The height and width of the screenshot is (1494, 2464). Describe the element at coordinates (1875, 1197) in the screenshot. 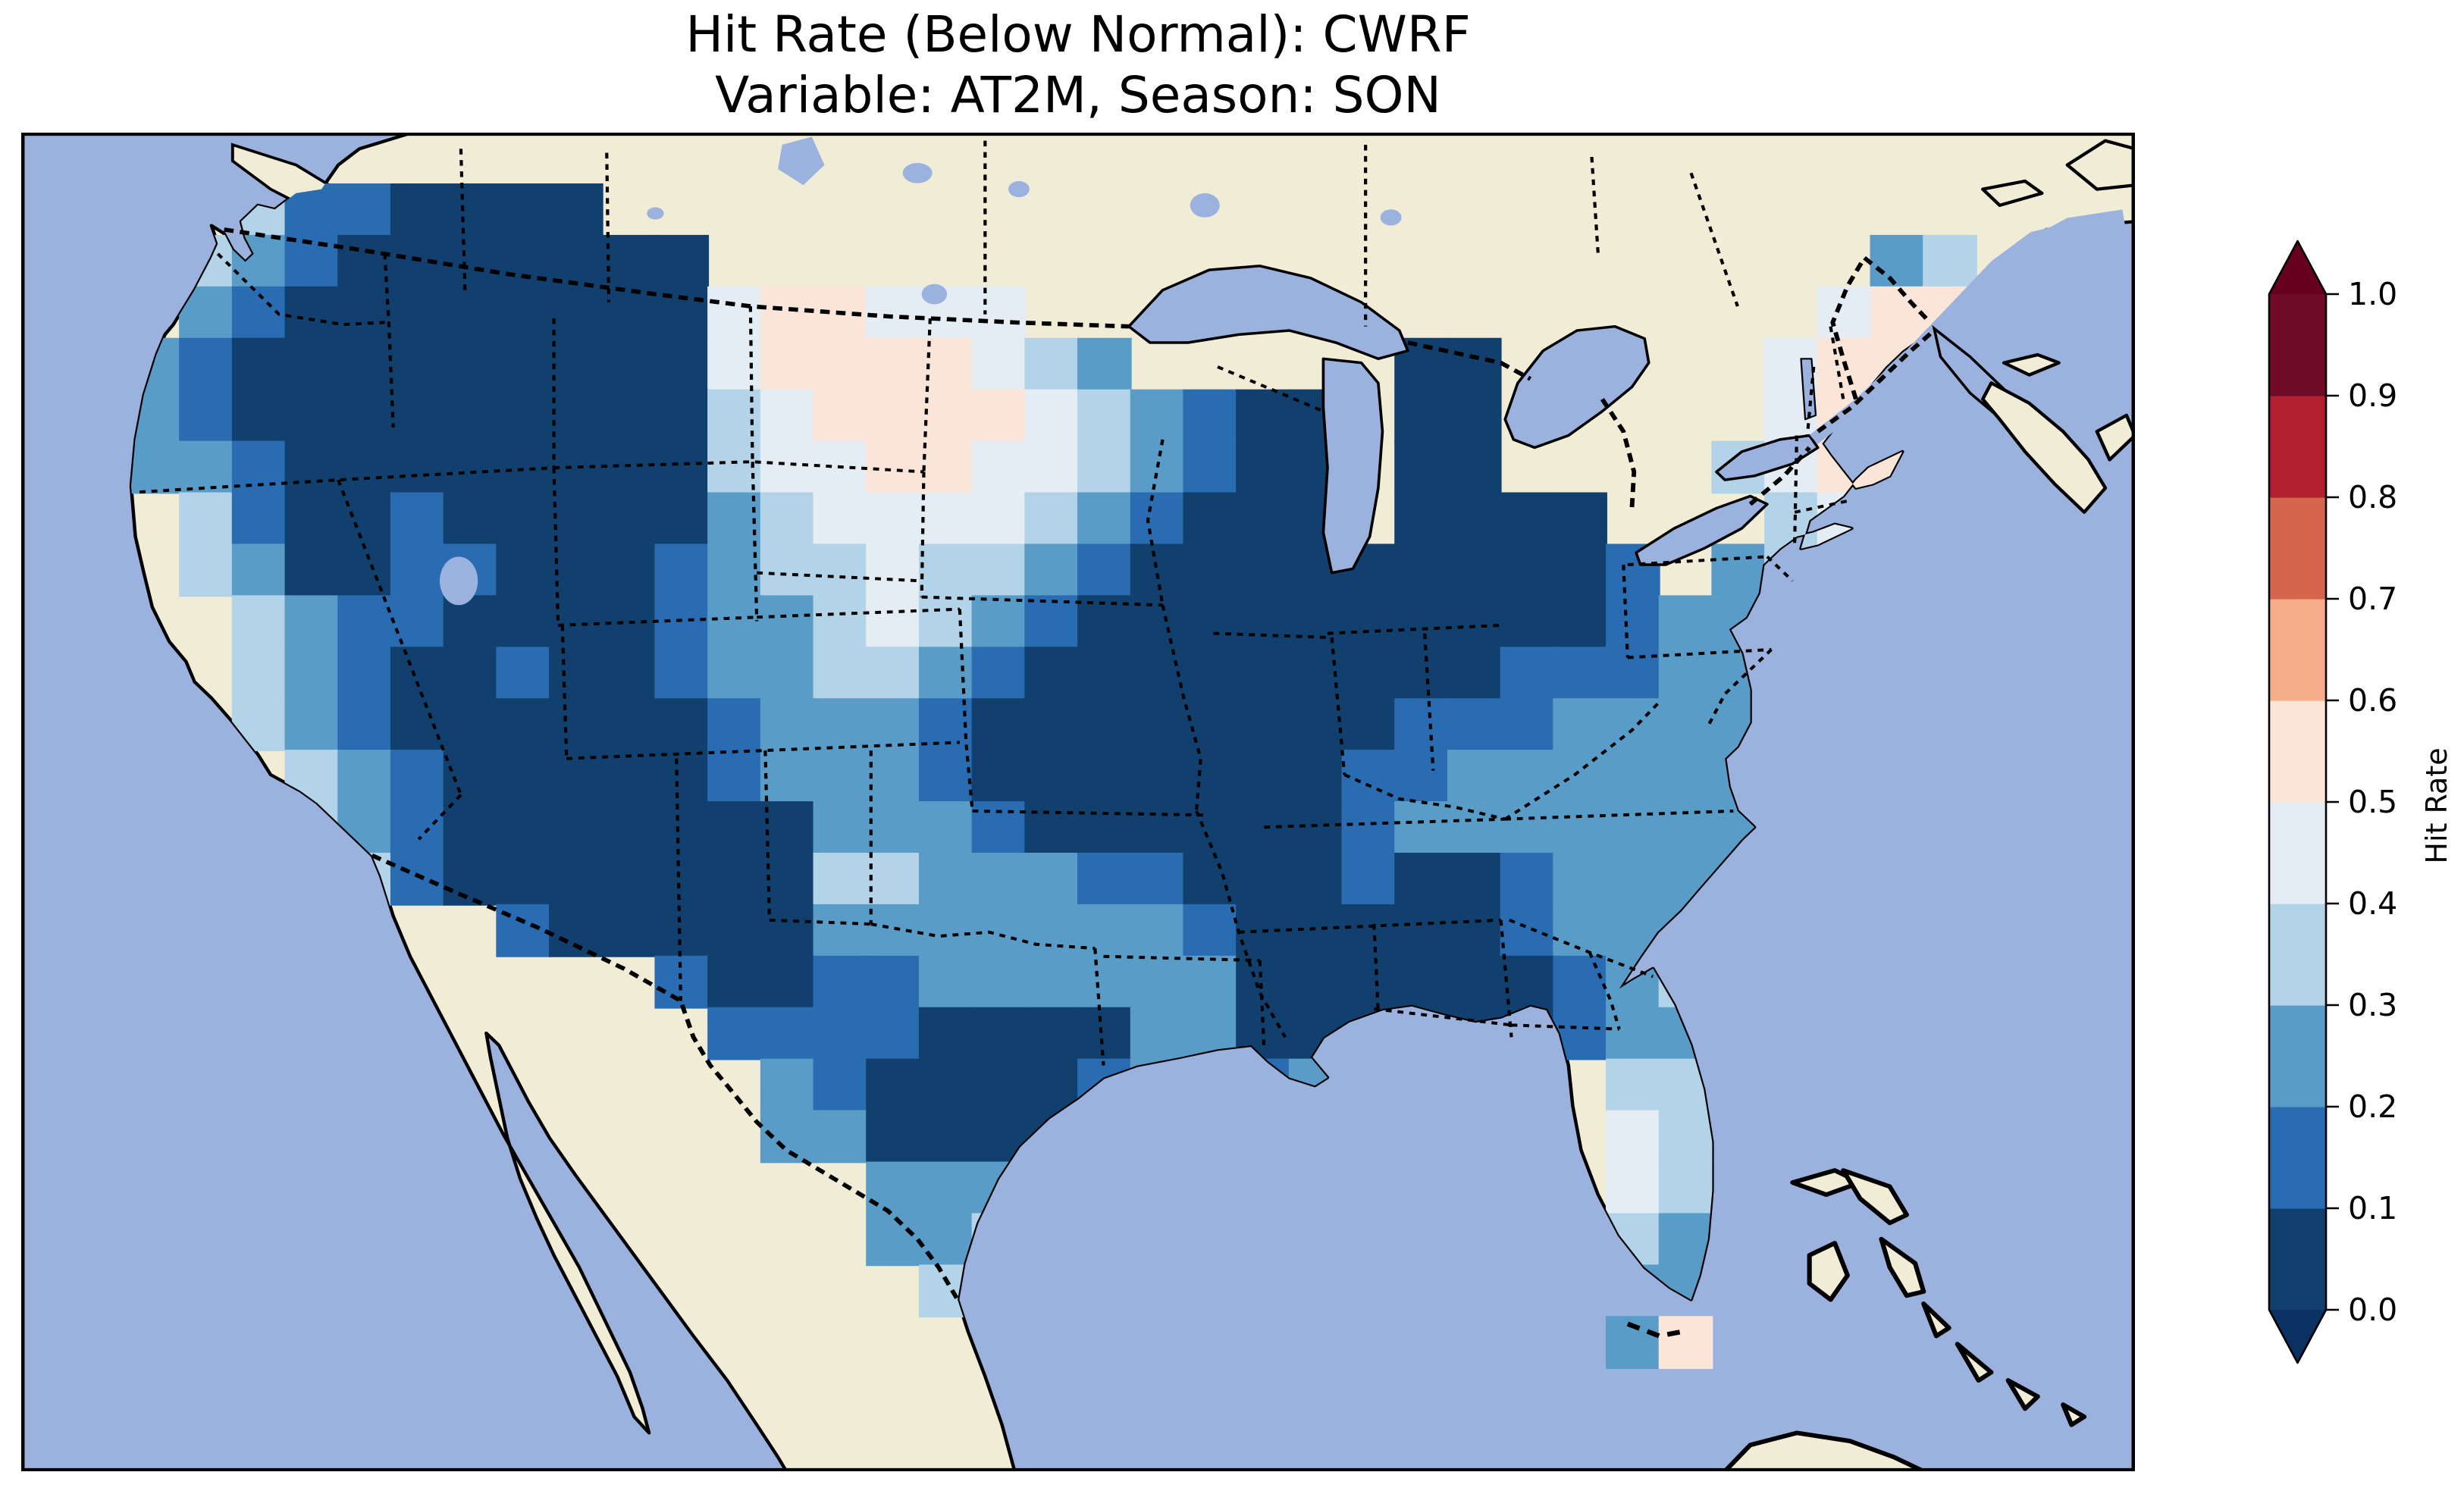

I see `abaco-island` at that location.